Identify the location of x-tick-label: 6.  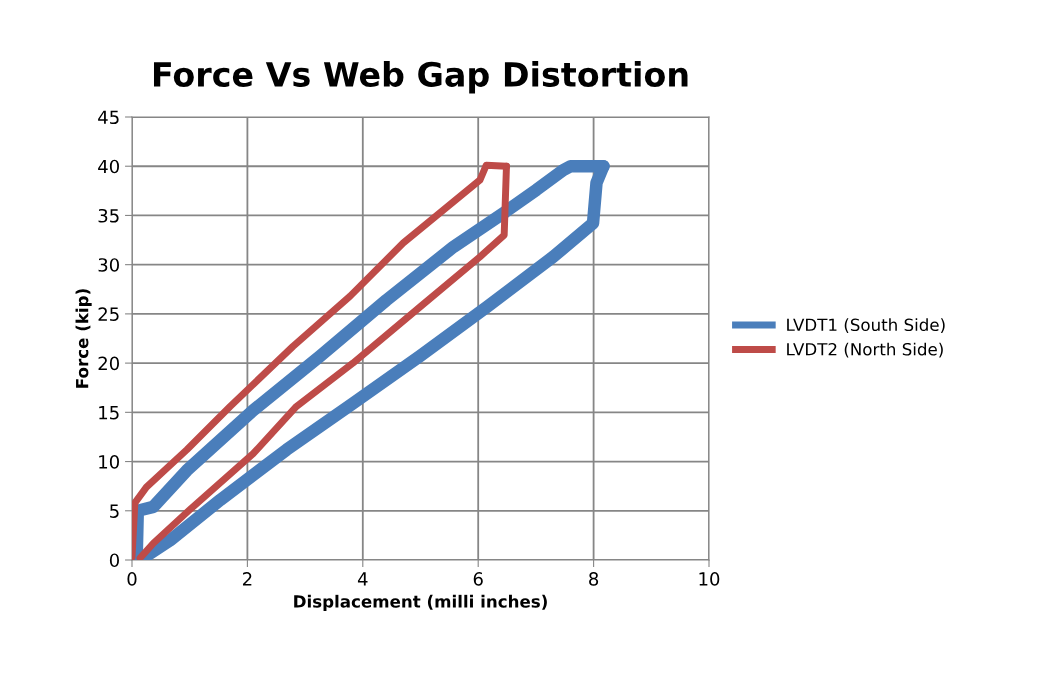
(478, 579).